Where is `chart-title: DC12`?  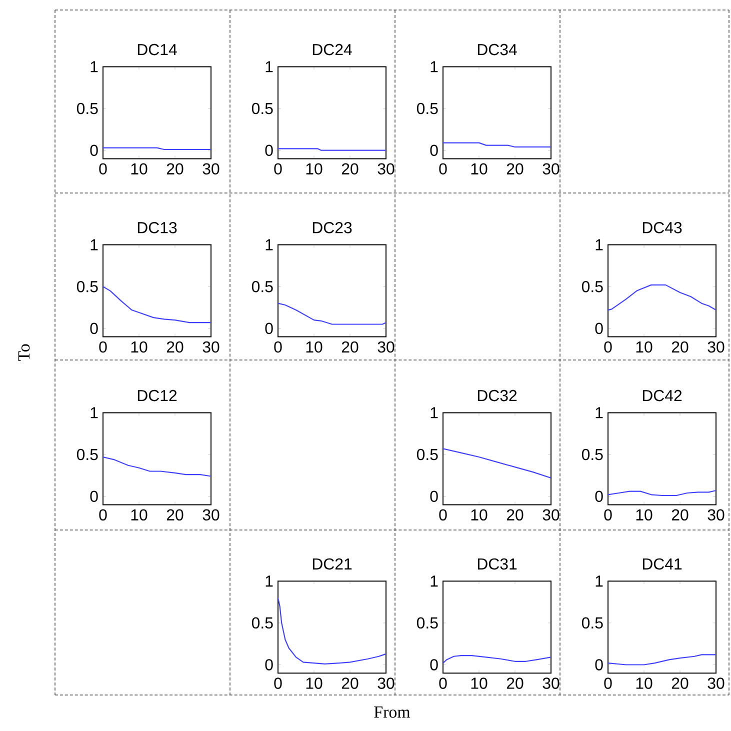 chart-title: DC12 is located at coordinates (157, 396).